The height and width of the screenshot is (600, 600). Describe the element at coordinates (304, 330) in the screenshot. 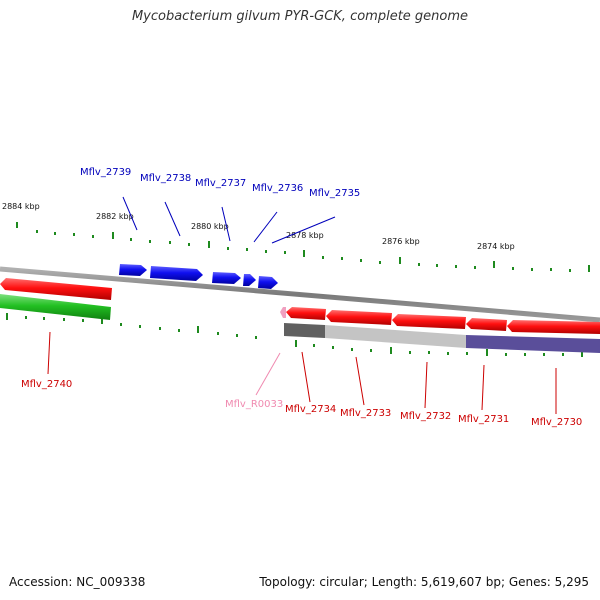

I see `cog-bar-dark` at that location.